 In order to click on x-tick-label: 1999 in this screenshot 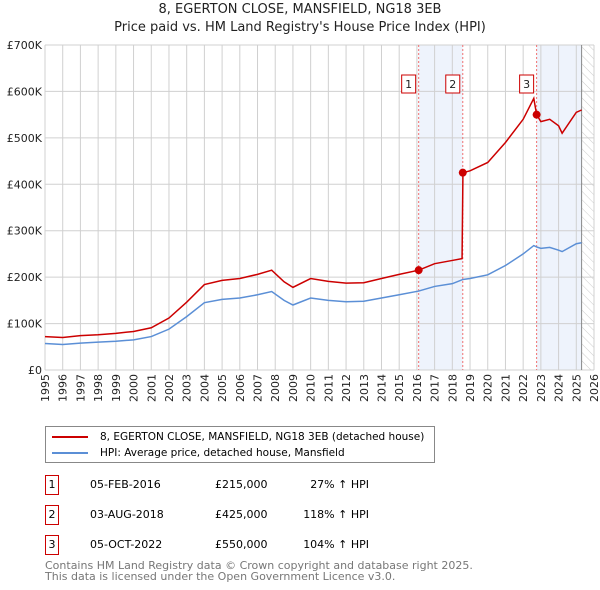, I will do `click(116, 388)`.